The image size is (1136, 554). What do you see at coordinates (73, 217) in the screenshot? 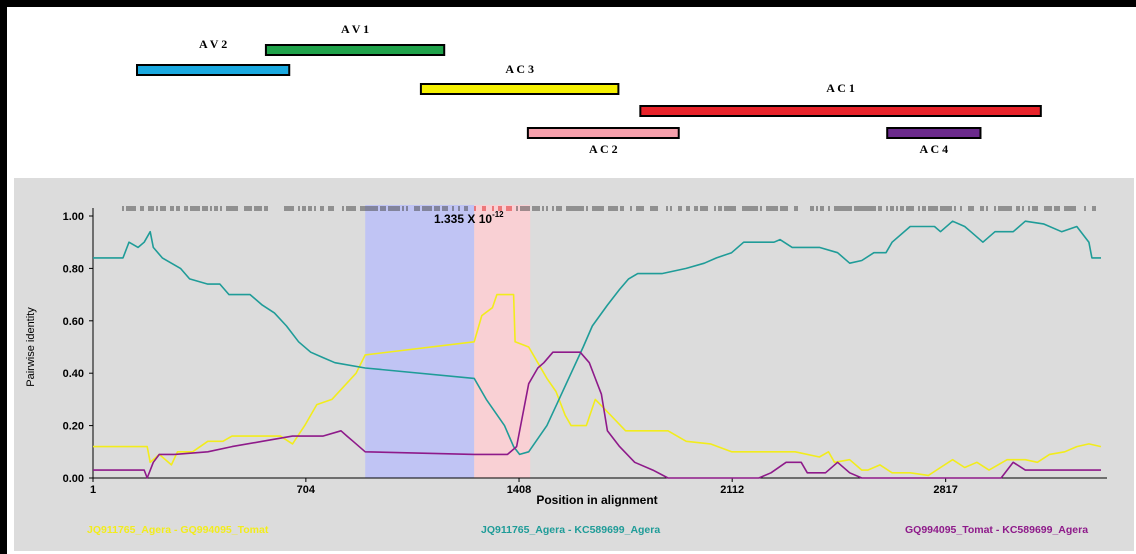
I see `y-tick-label: 1.00` at bounding box center [73, 217].